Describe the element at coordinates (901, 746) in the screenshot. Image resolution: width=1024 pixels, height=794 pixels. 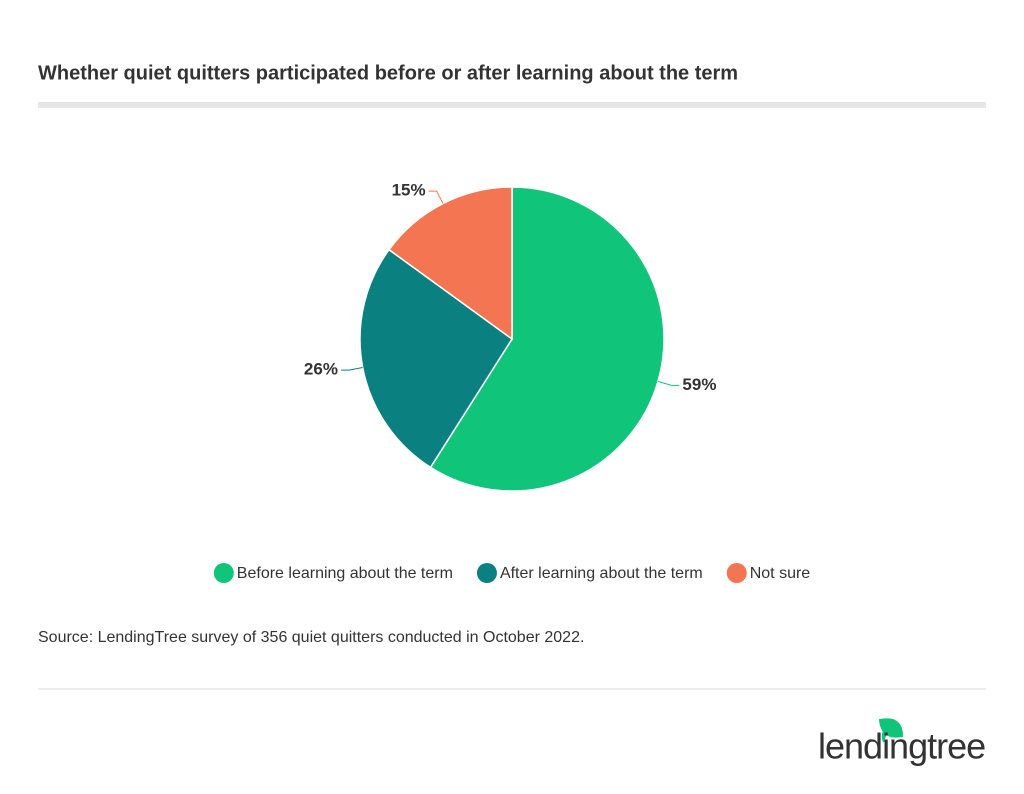
I see `logo: lendingtree` at that location.